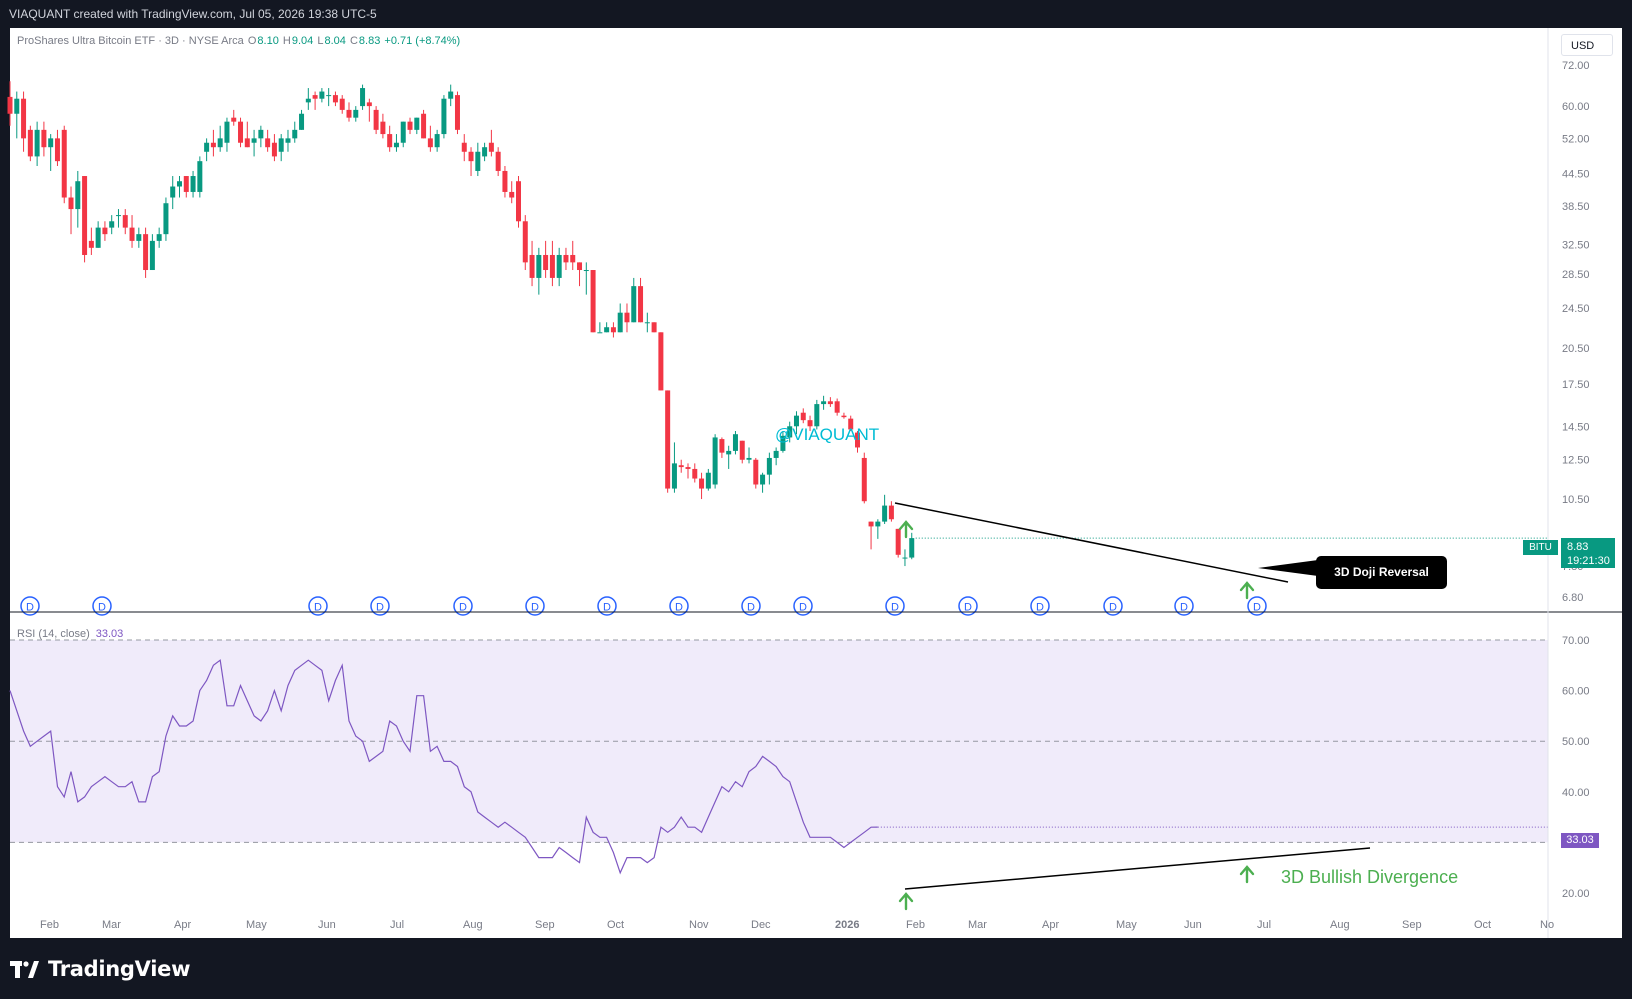 The height and width of the screenshot is (999, 1632). I want to click on rsi-line, so click(443, 767).